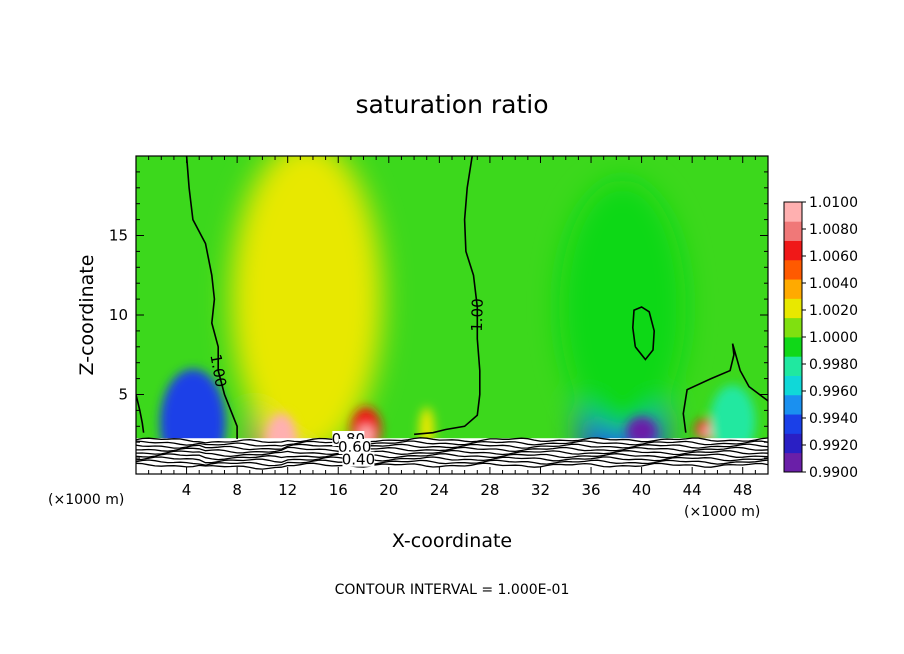 Image resolution: width=904 pixels, height=654 pixels. Describe the element at coordinates (452, 590) in the screenshot. I see `contour-interval-note: CONTOUR INTERVAL = 1.000E-01` at that location.